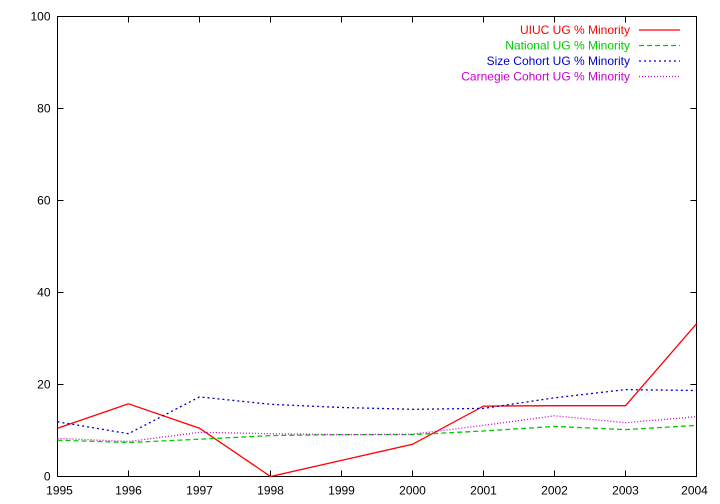 The image size is (720, 504). What do you see at coordinates (412, 491) in the screenshot?
I see `x-tick-label: 2000` at bounding box center [412, 491].